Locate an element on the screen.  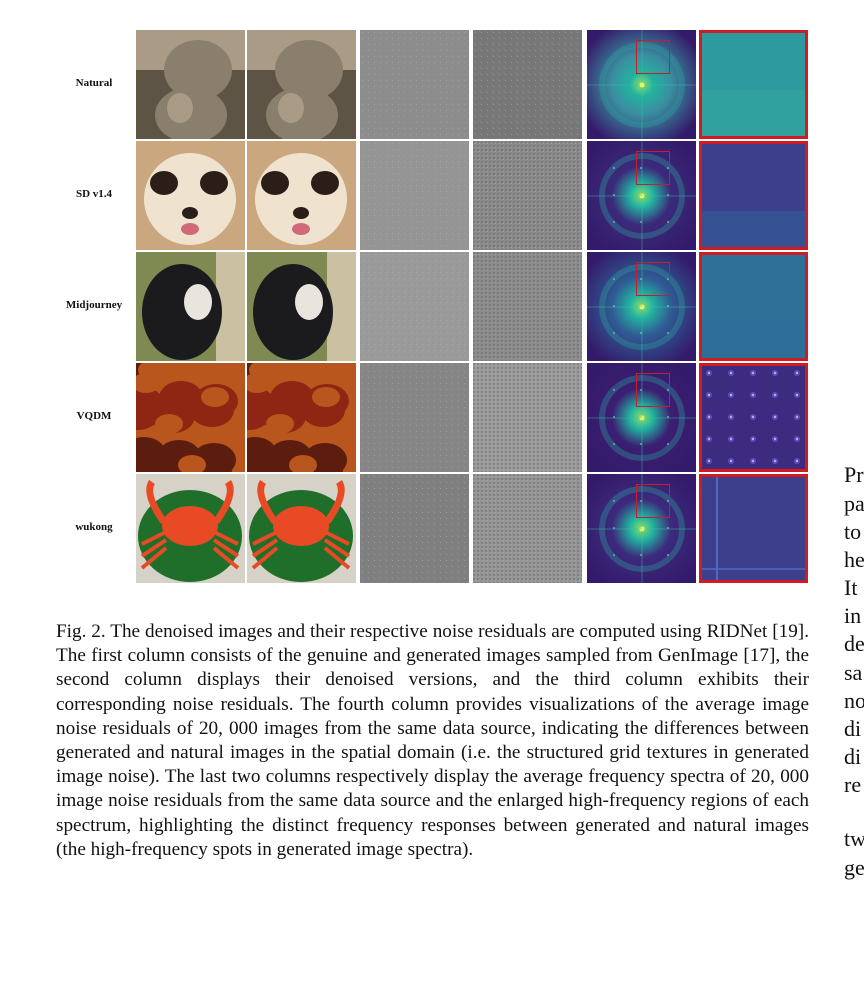
right-column-line: pa is located at coordinates (854, 503).